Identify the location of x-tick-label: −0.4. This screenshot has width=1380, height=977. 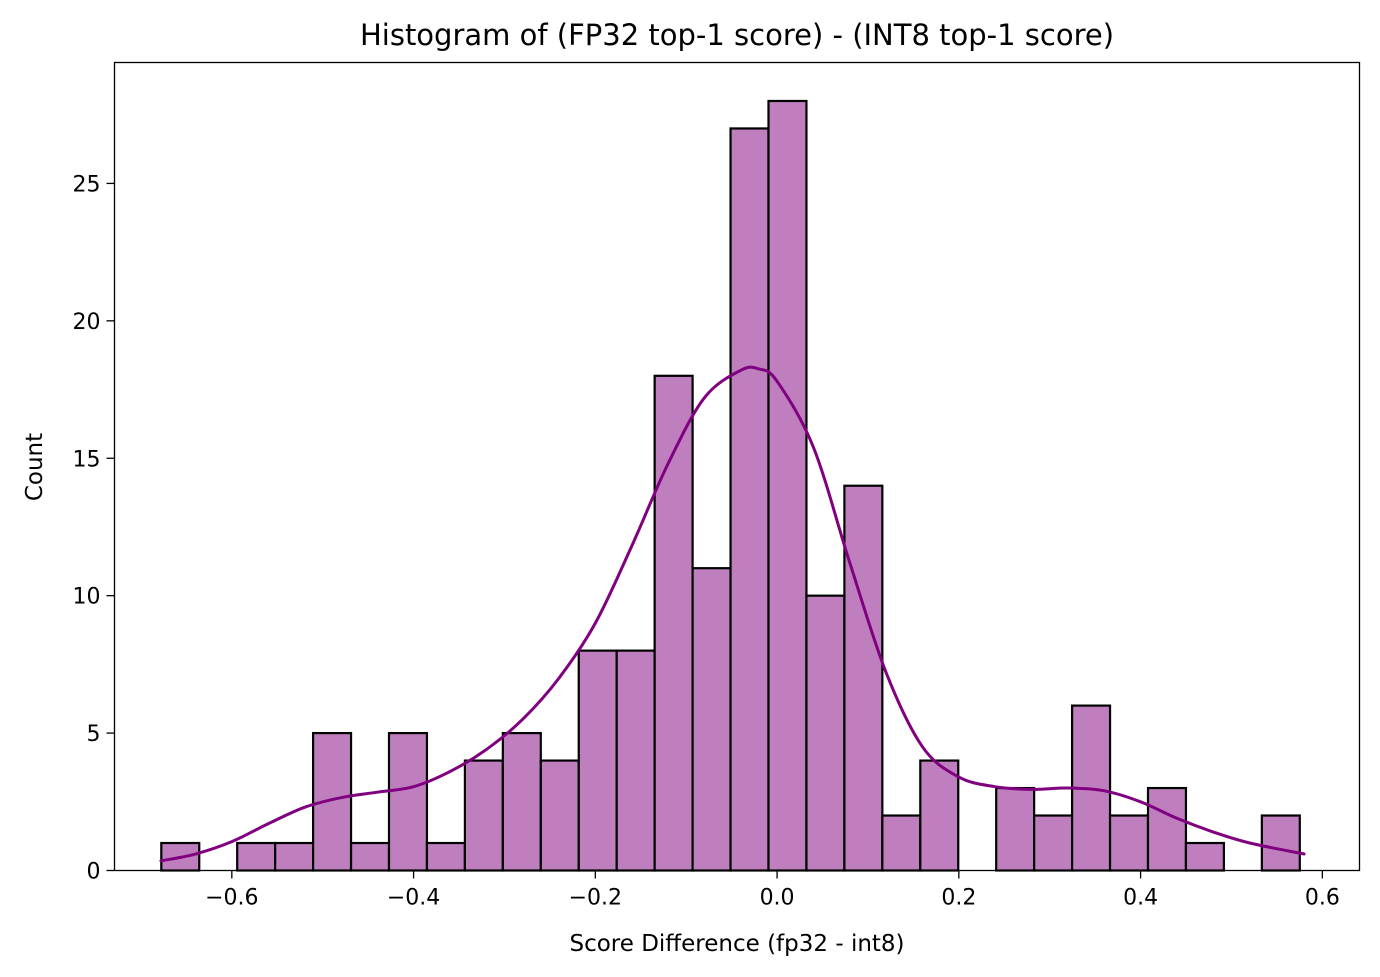
(413, 898).